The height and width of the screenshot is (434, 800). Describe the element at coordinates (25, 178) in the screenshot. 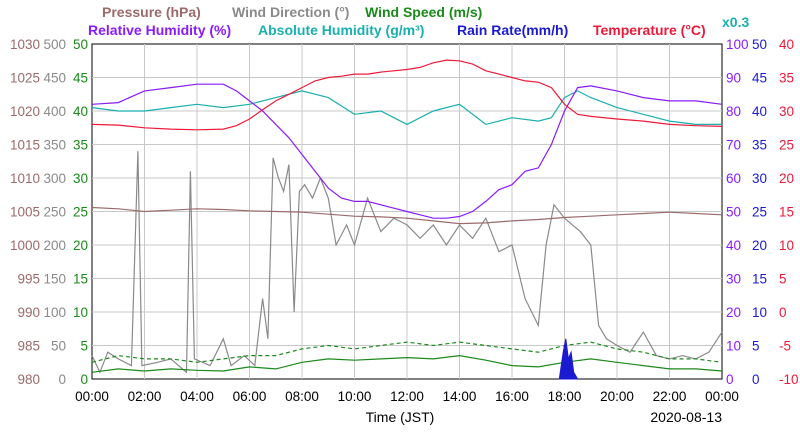

I see `tick-pressure: 1010` at that location.